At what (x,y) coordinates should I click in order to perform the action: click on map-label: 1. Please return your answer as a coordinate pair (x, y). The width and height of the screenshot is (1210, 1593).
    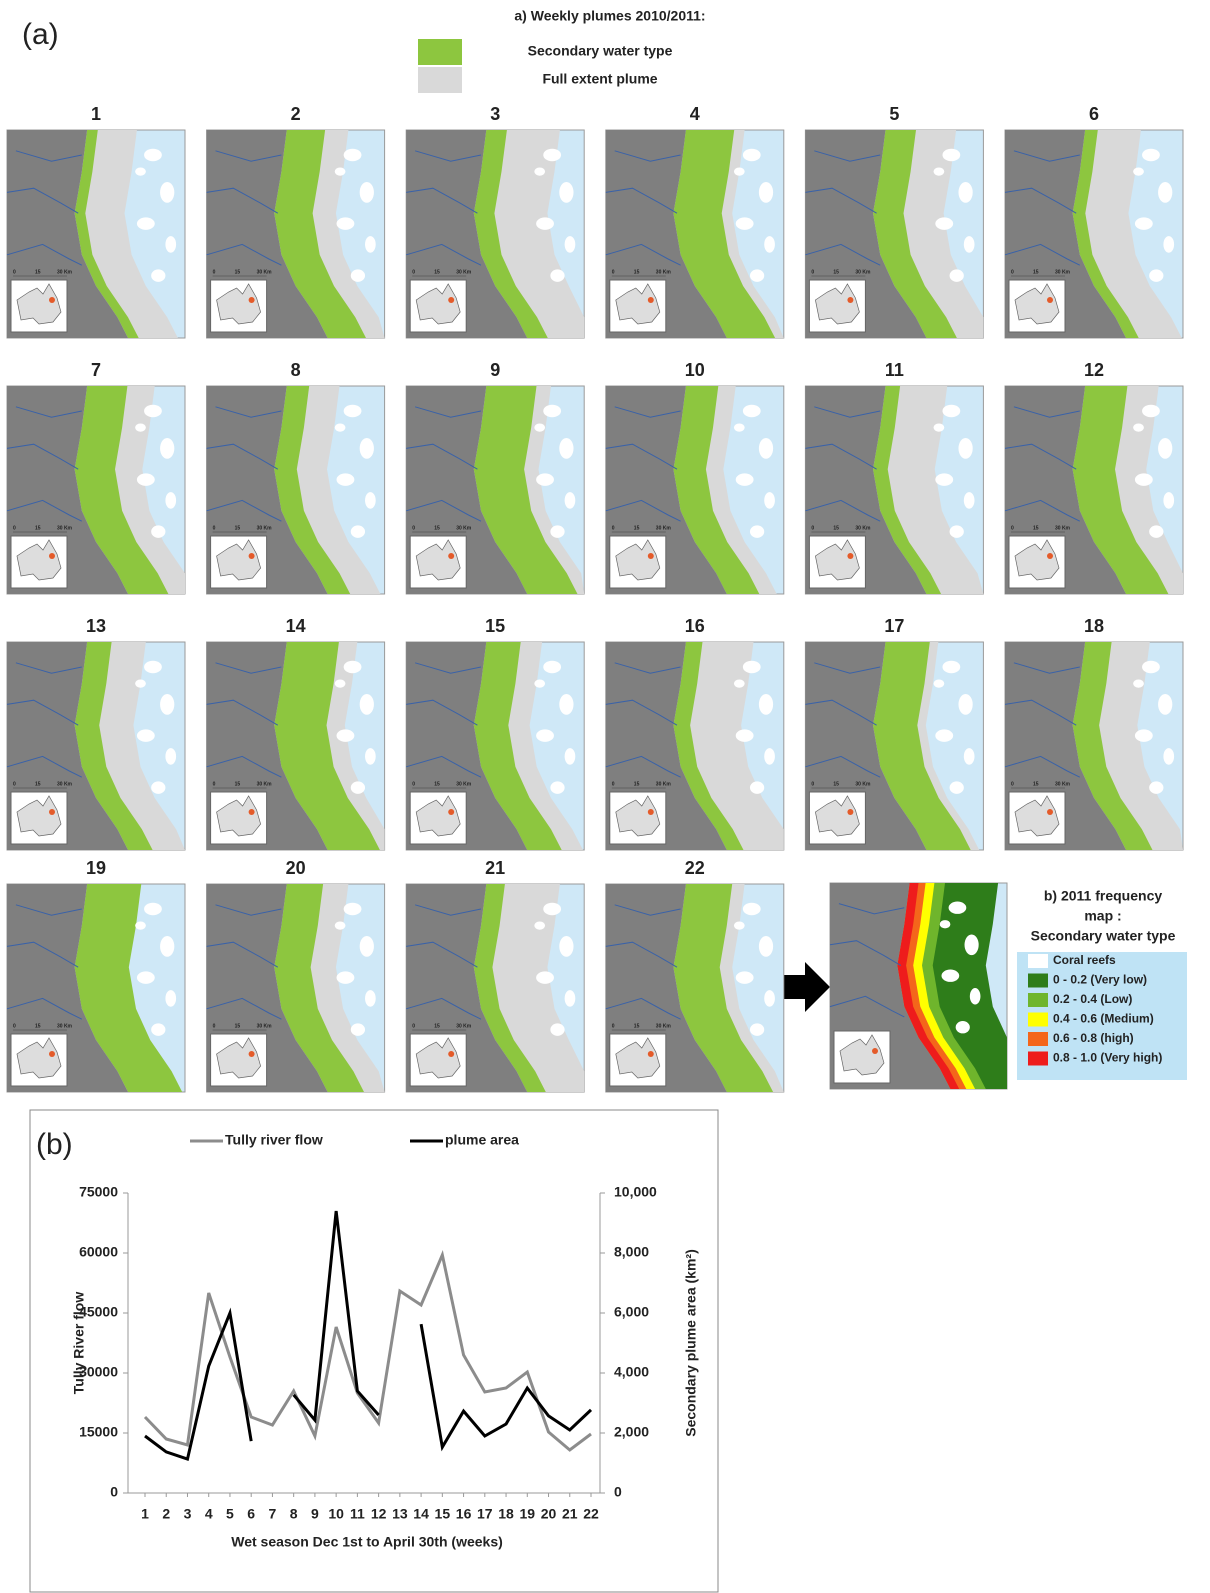
    Looking at the image, I should click on (96, 114).